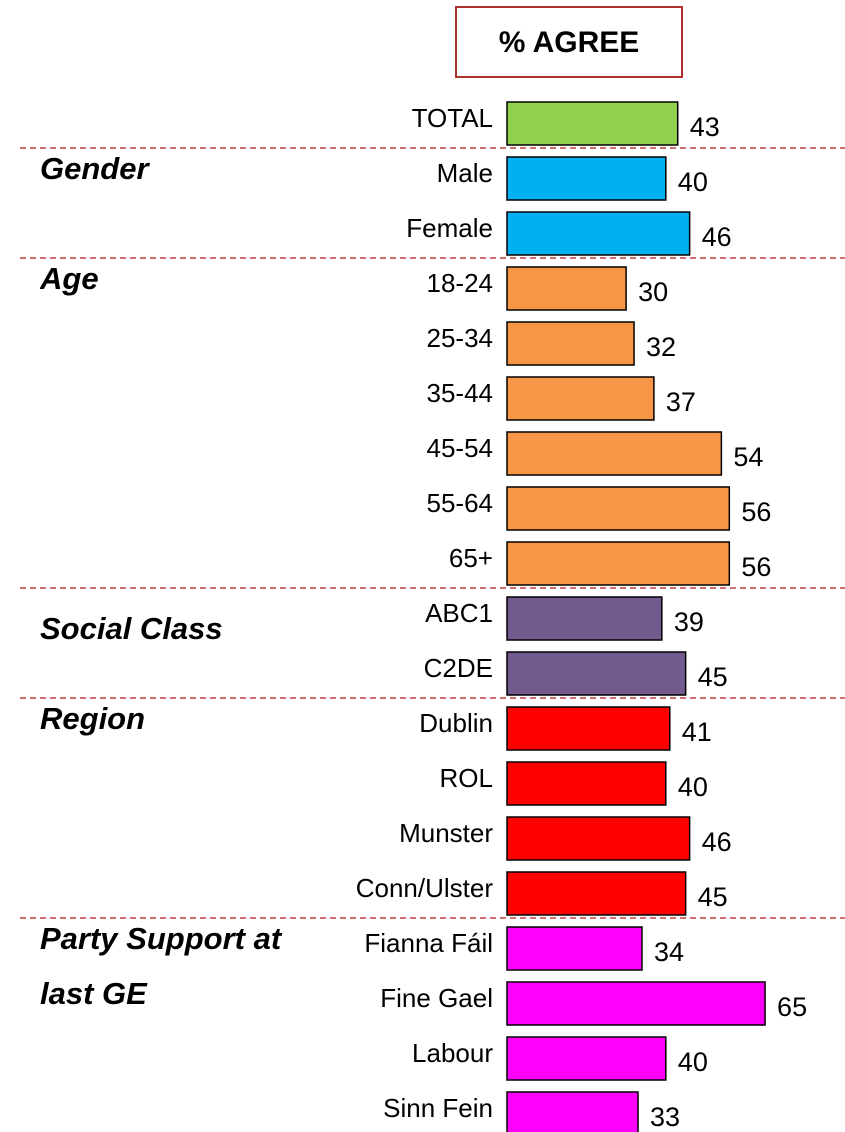 The width and height of the screenshot is (845, 1132). I want to click on category-label: Fine Gael, so click(436, 998).